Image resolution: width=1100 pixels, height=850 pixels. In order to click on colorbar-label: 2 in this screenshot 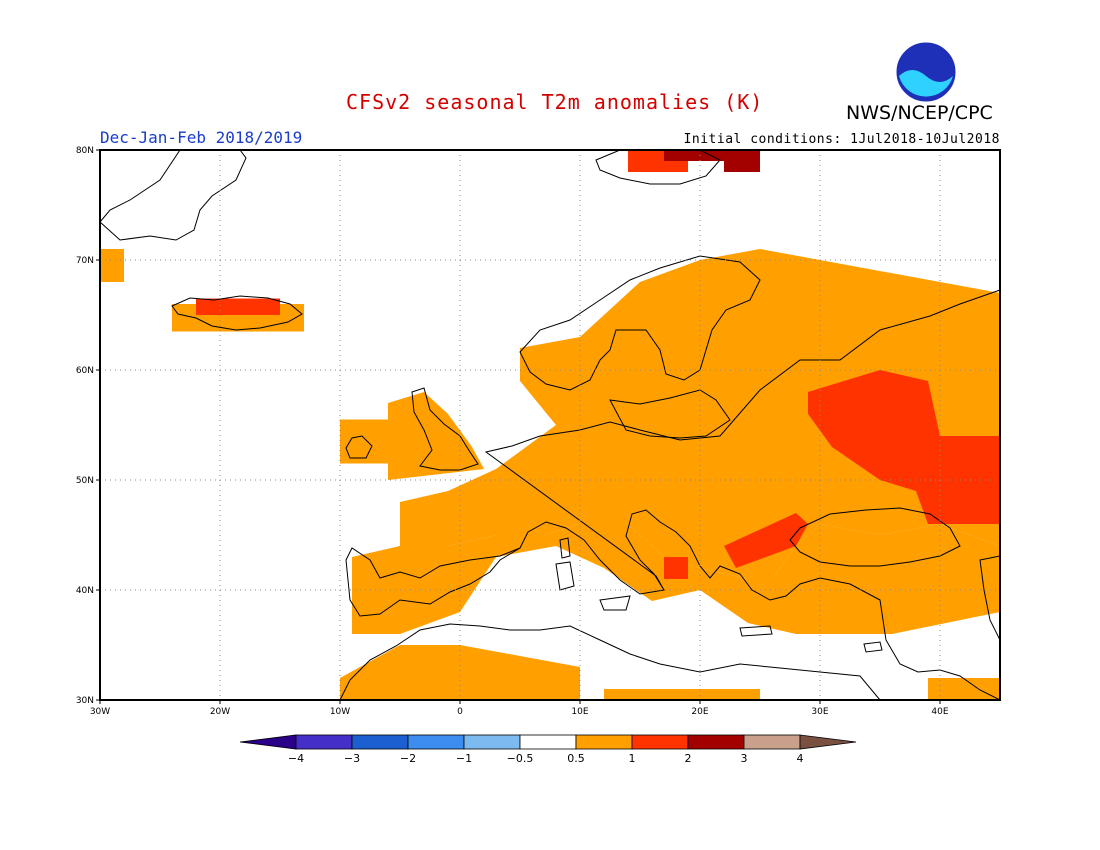, I will do `click(688, 758)`.